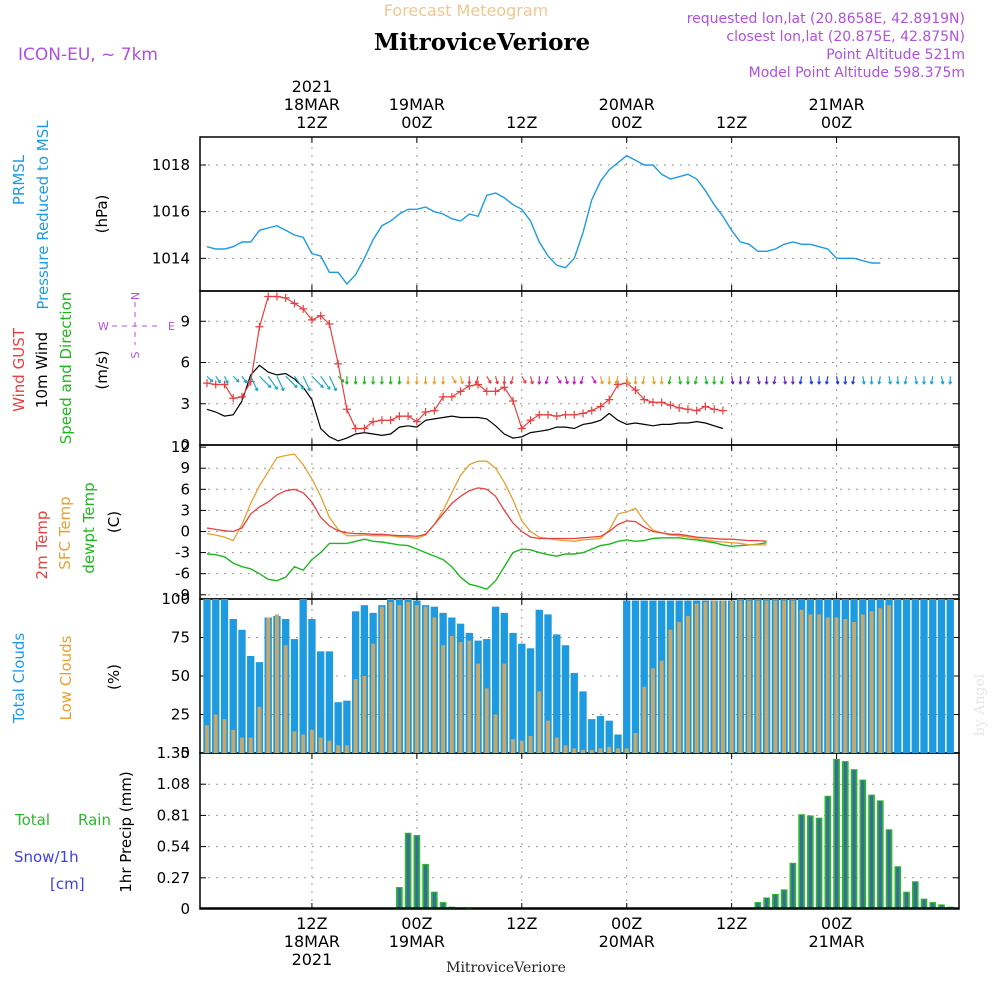 The height and width of the screenshot is (1000, 1000). I want to click on pressure-unit: (hPa), so click(102, 214).